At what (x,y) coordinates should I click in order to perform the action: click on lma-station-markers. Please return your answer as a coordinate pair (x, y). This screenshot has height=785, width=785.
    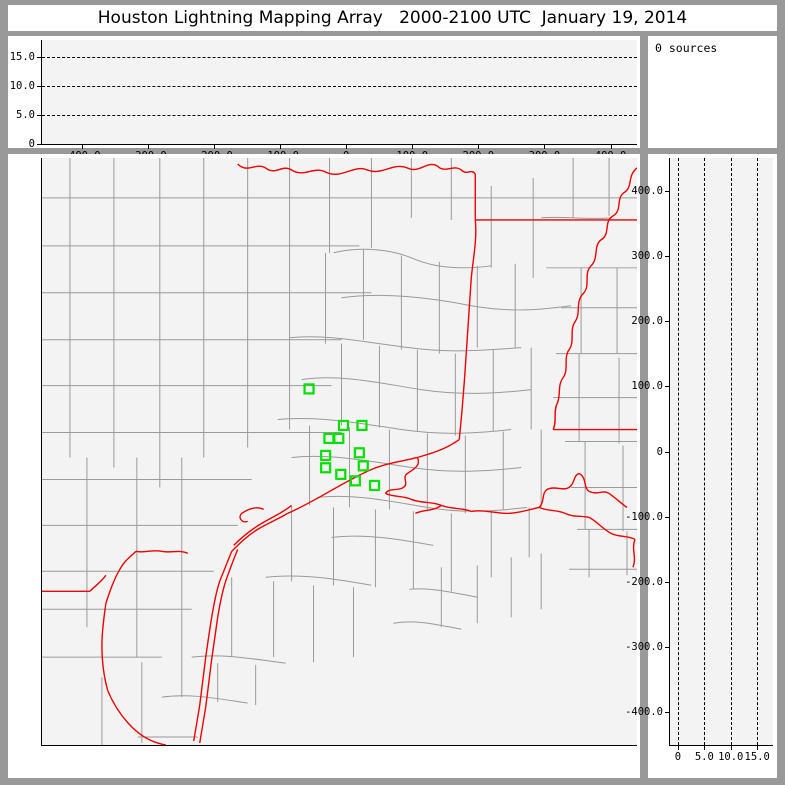
    Looking at the image, I should click on (342, 437).